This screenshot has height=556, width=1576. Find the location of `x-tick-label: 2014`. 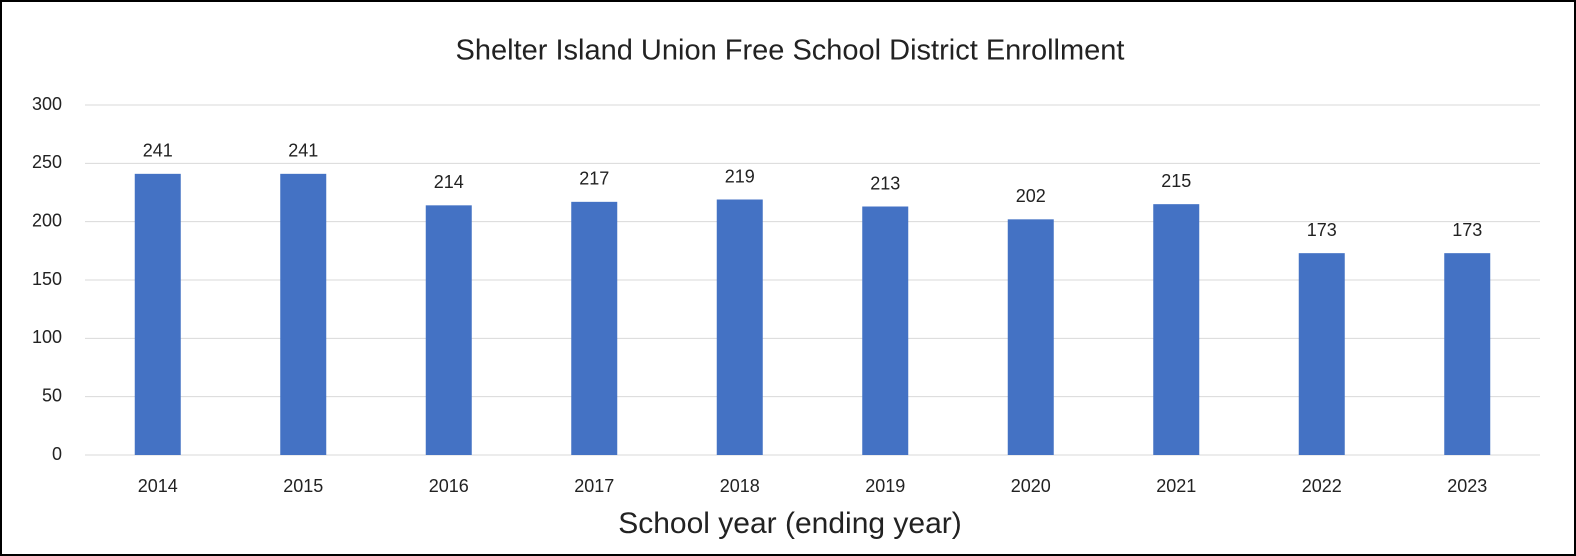

x-tick-label: 2014 is located at coordinates (158, 486).